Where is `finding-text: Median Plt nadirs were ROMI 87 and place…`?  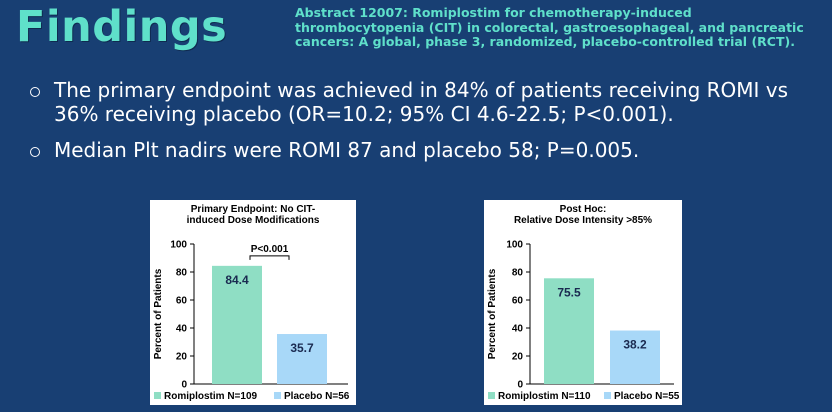 finding-text: Median Plt nadirs were ROMI 87 and place… is located at coordinates (347, 150).